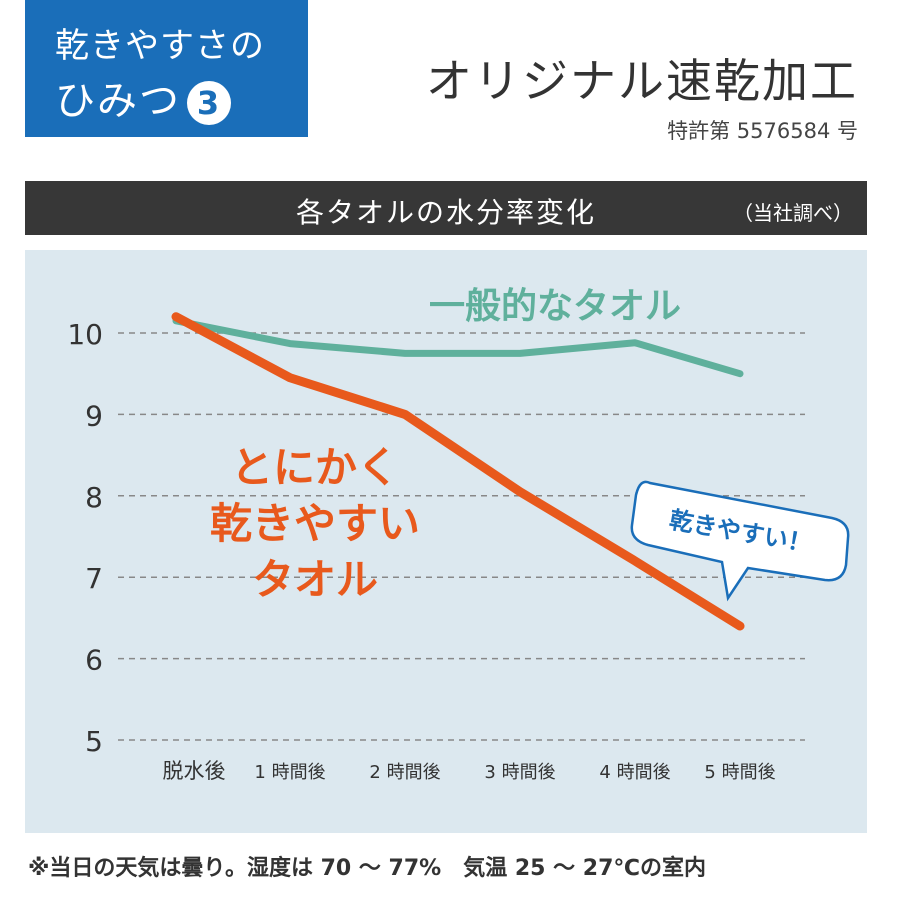  What do you see at coordinates (555, 306) in the screenshot?
I see `series-label-regular: 一般的なタオル` at bounding box center [555, 306].